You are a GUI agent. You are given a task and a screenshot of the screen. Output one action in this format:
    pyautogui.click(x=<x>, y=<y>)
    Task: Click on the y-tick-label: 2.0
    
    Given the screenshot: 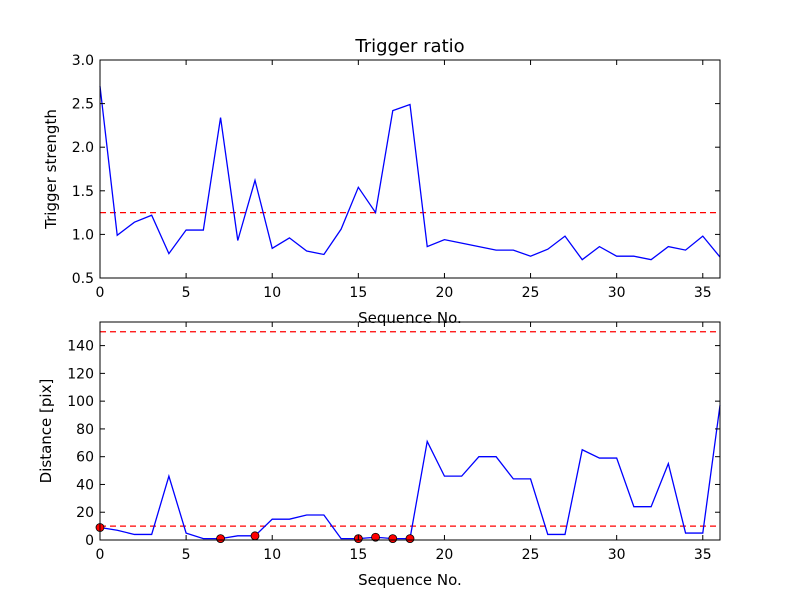 What is the action you would take?
    pyautogui.click(x=83, y=148)
    